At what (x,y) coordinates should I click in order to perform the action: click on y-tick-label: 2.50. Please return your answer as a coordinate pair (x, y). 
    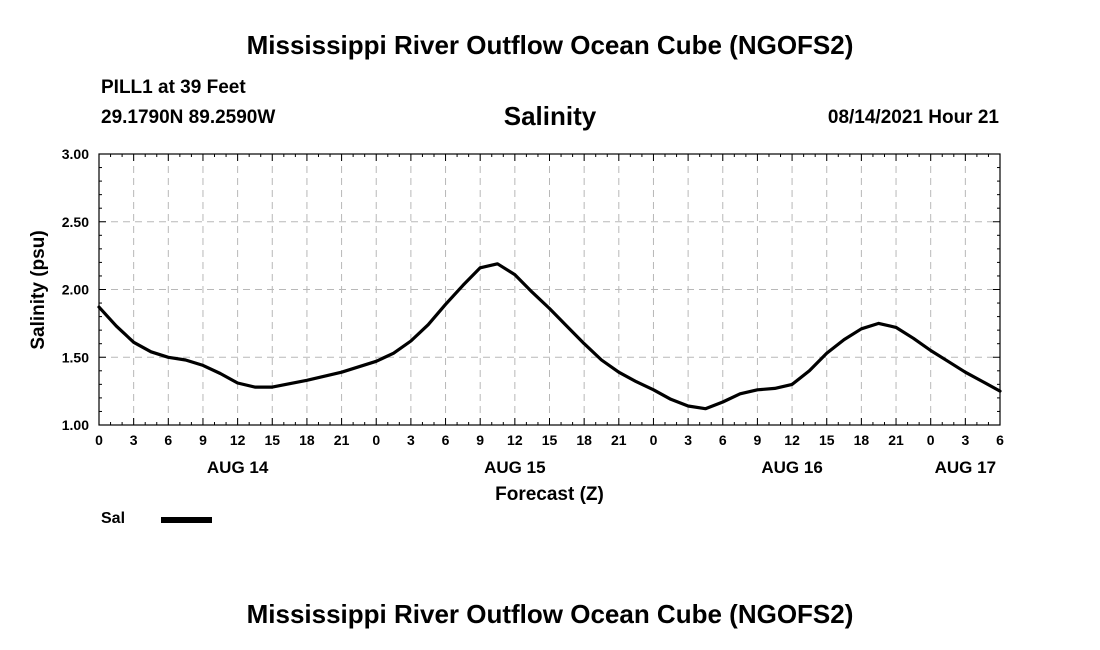
    Looking at the image, I should click on (75, 222).